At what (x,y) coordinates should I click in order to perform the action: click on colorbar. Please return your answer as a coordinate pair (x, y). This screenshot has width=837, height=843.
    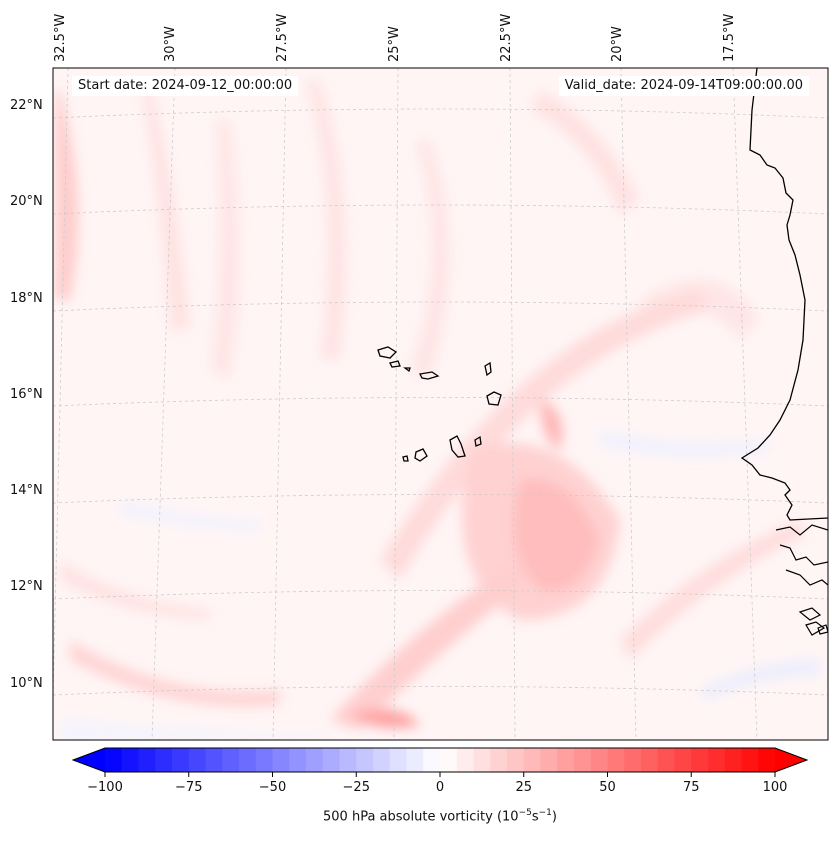
    Looking at the image, I should click on (440, 762).